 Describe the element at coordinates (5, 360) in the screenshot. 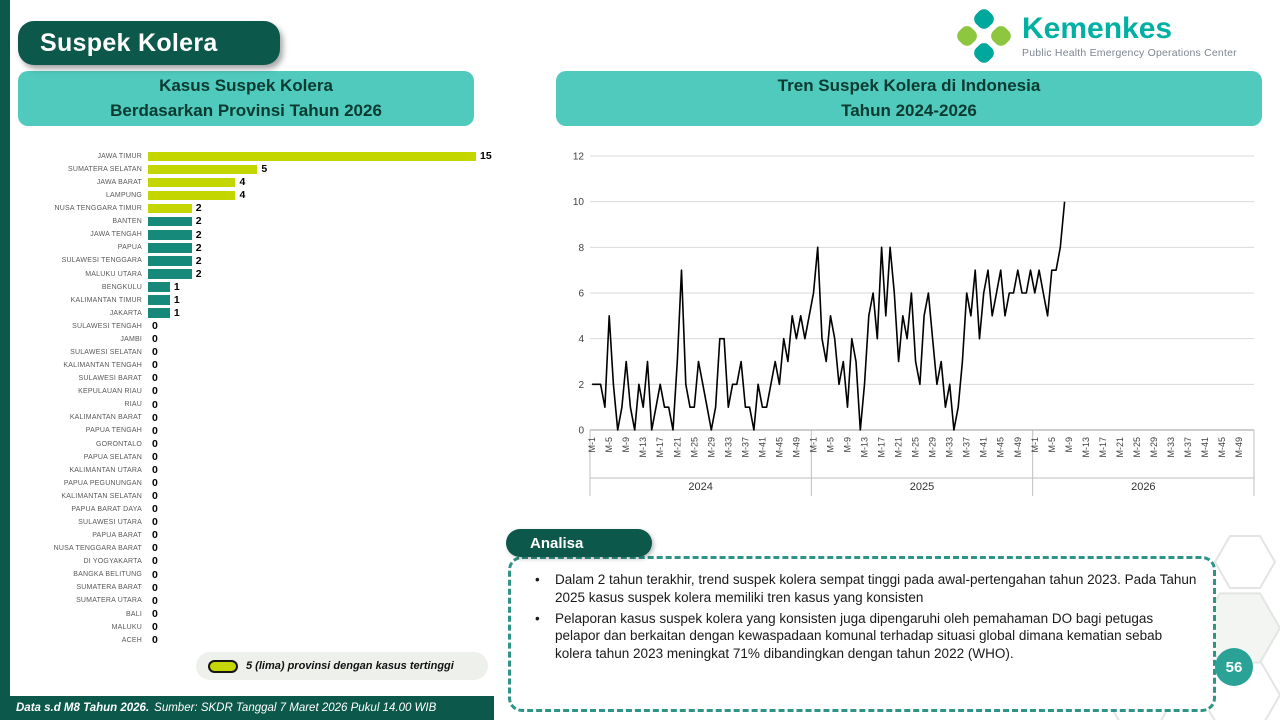

I see `left-edge-strip` at that location.